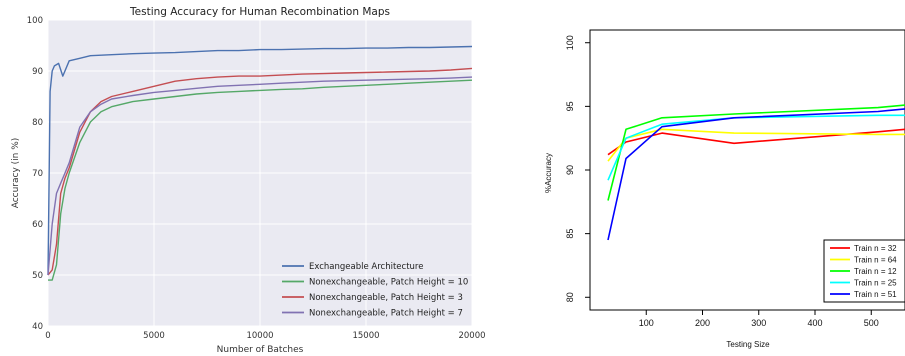 This screenshot has width=905, height=356. Describe the element at coordinates (154, 336) in the screenshot. I see `left-x-tick-label: 5000` at that location.